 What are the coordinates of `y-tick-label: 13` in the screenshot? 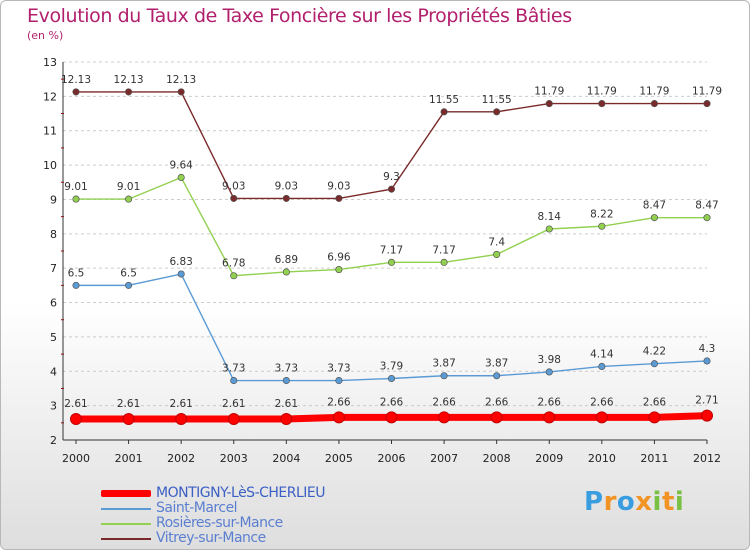 It's located at (50, 62).